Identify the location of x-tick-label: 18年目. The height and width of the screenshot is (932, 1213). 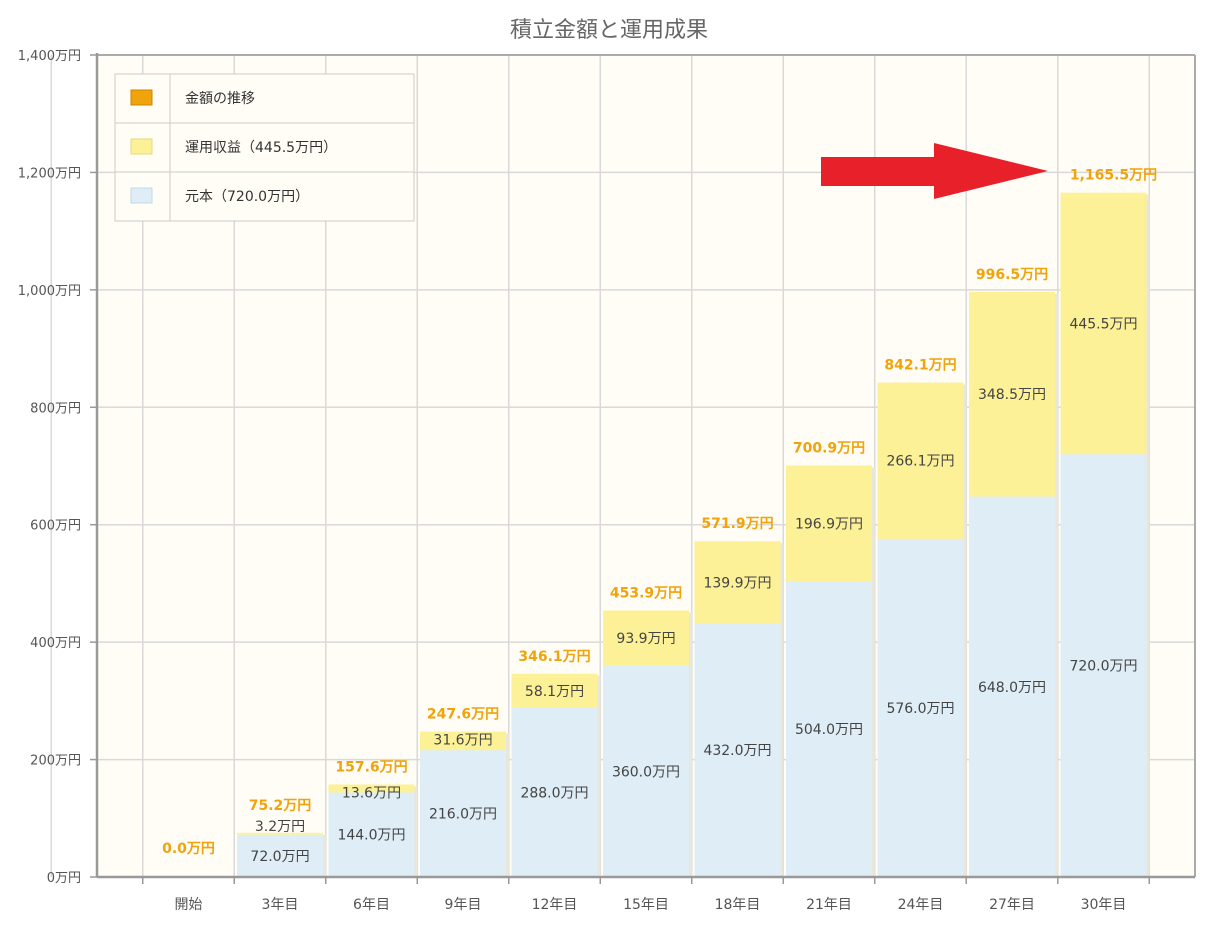
(738, 905).